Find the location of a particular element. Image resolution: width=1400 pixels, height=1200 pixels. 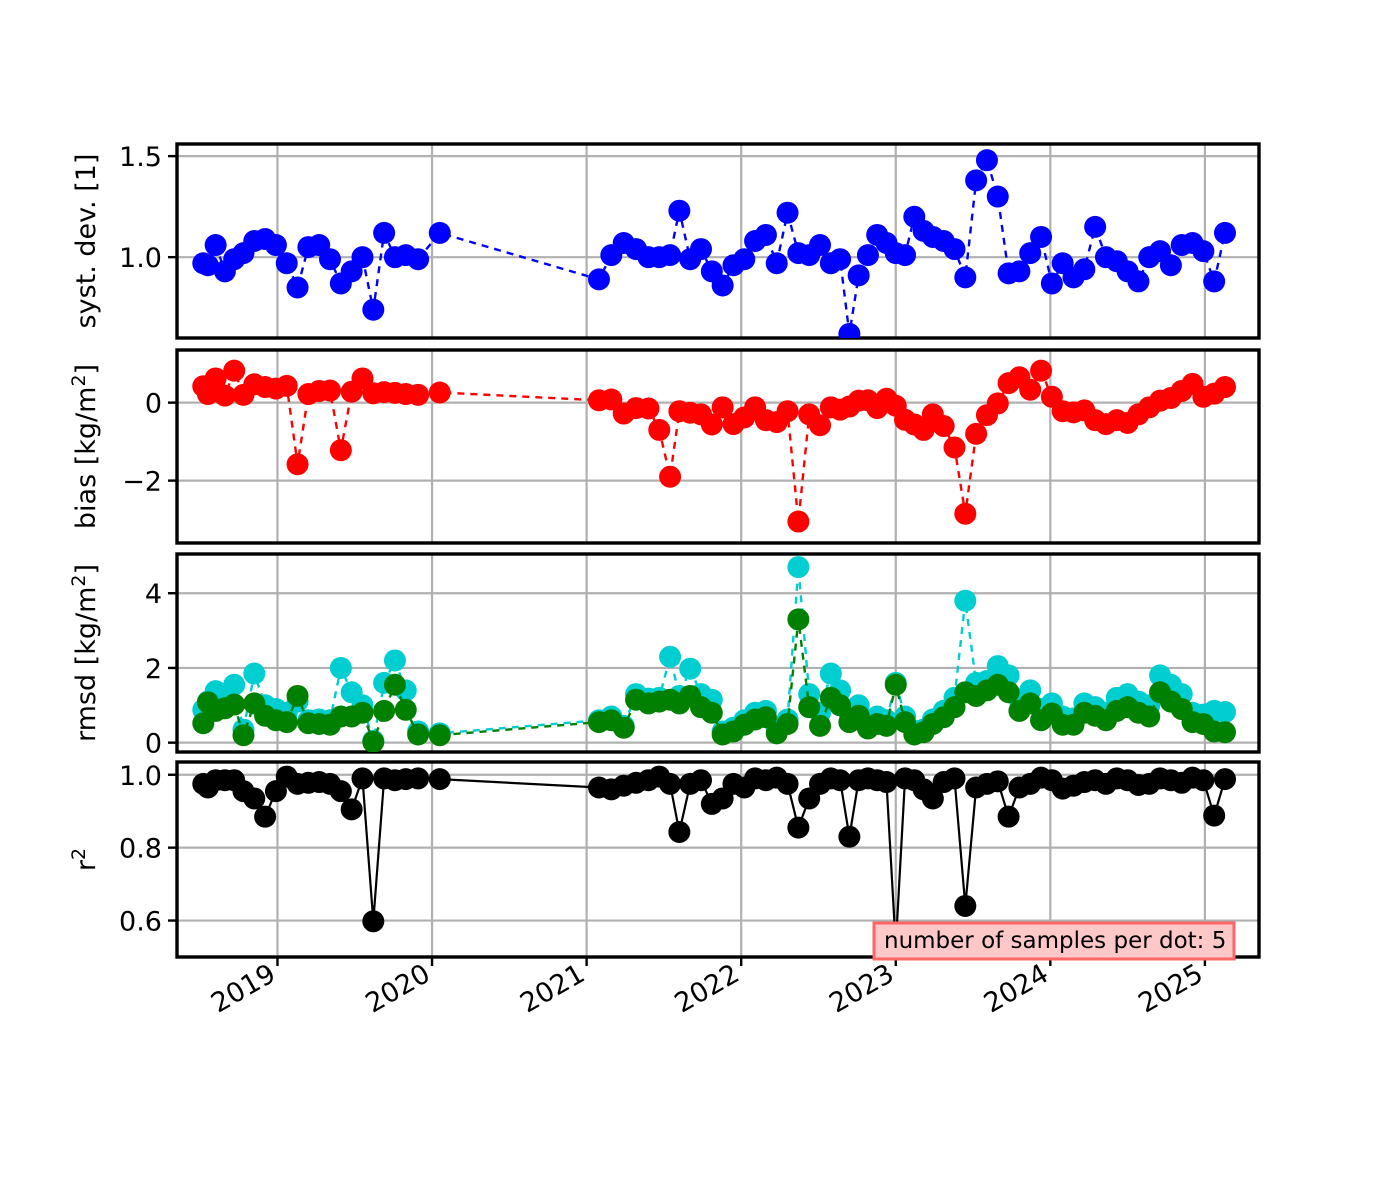

y-axis-label: syst. dev. [1] is located at coordinates (86, 241).